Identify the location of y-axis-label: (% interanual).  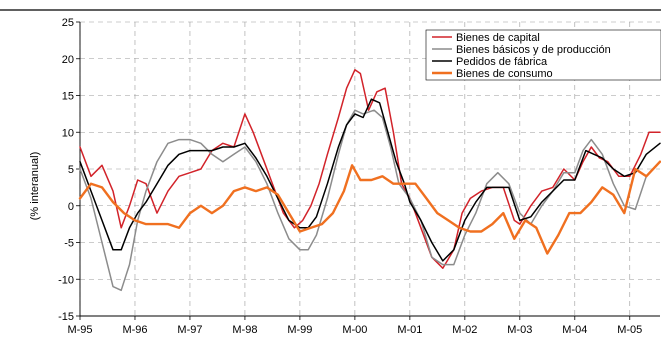
(35, 186).